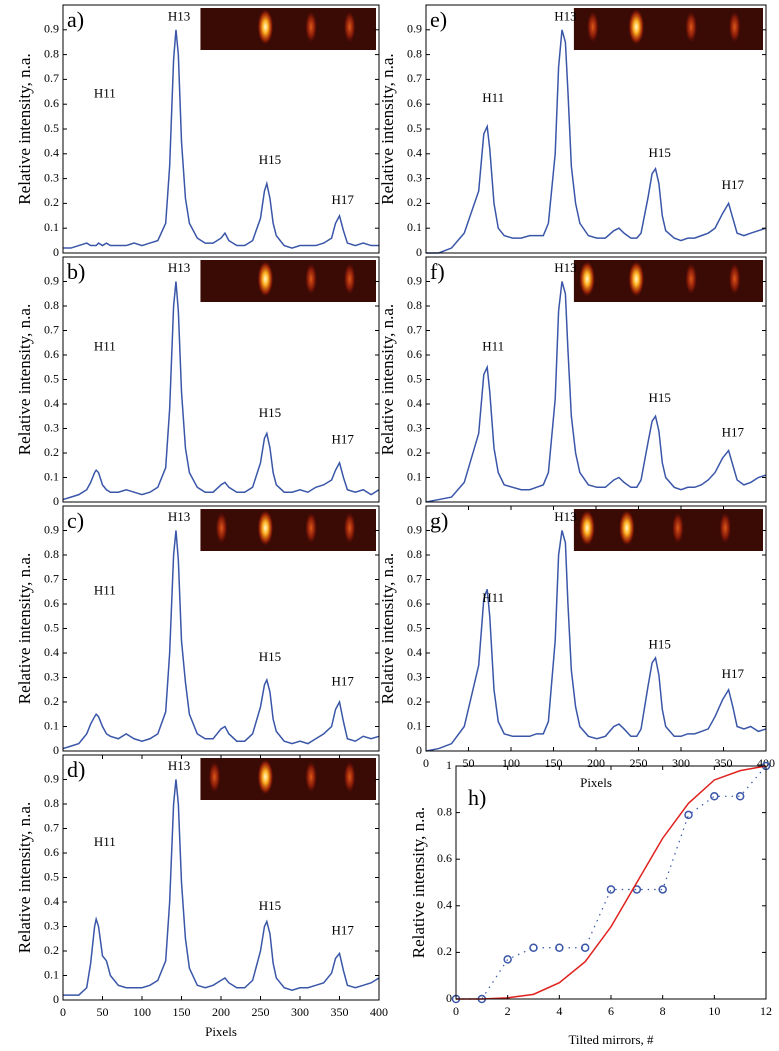  What do you see at coordinates (76, 271) in the screenshot?
I see `panel-label: b)` at bounding box center [76, 271].